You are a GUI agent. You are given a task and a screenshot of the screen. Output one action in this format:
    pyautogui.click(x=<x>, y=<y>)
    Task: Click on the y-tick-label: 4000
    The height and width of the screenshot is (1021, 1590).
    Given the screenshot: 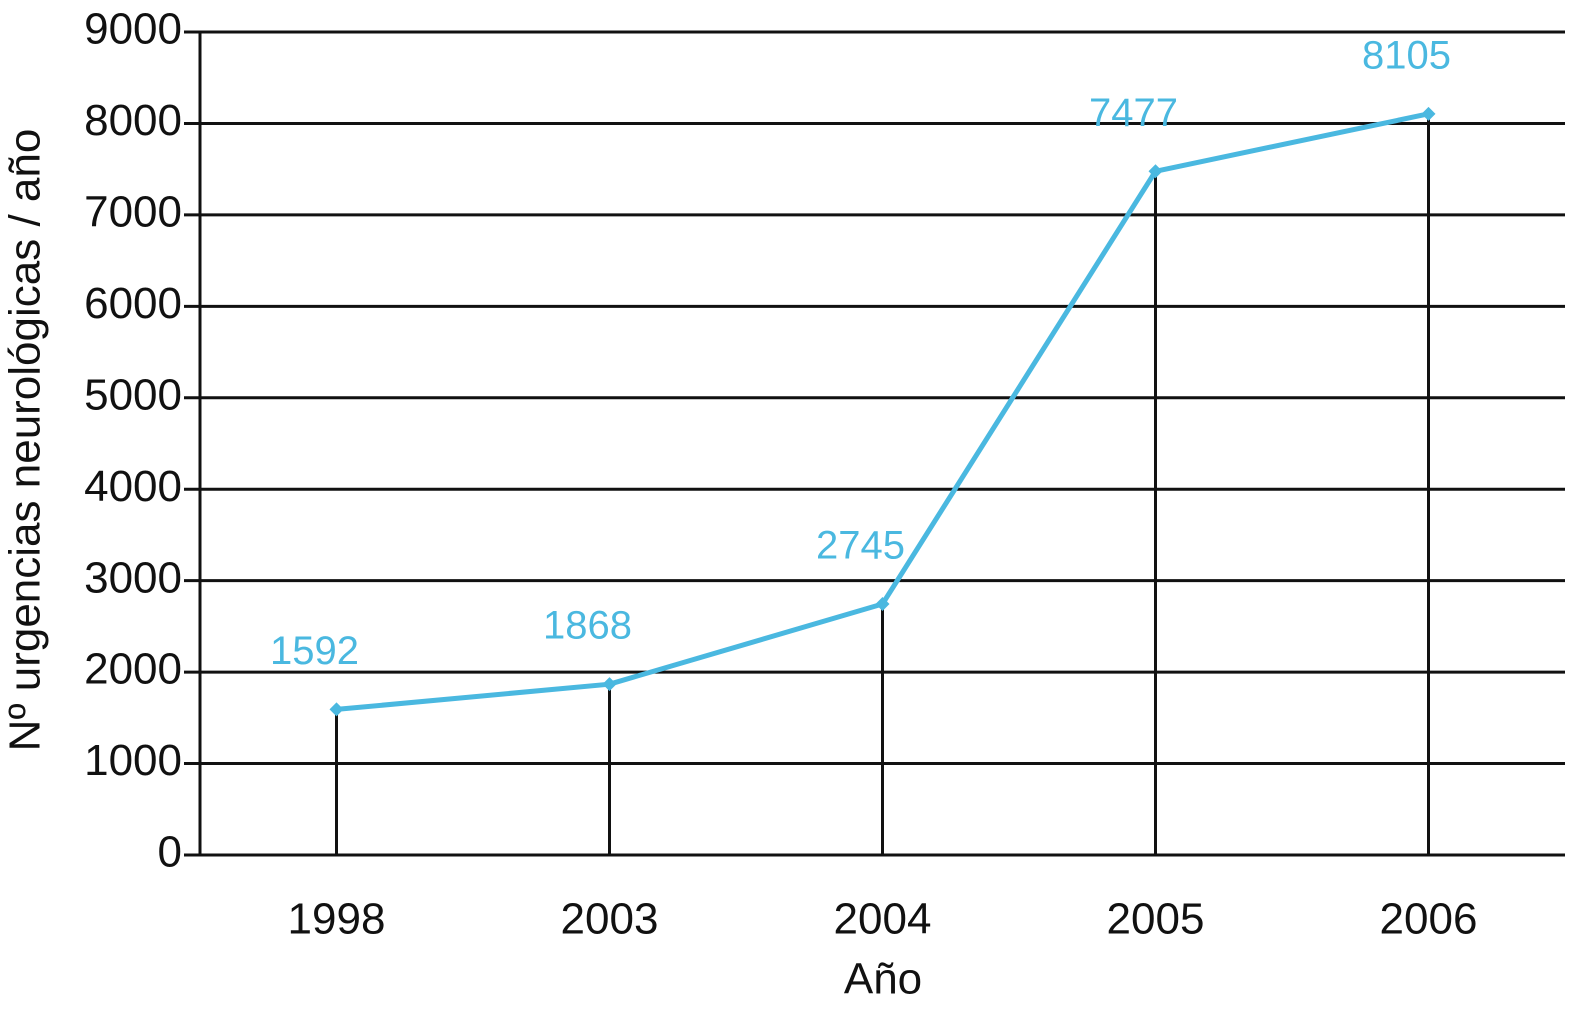 What is the action you would take?
    pyautogui.click(x=133, y=486)
    